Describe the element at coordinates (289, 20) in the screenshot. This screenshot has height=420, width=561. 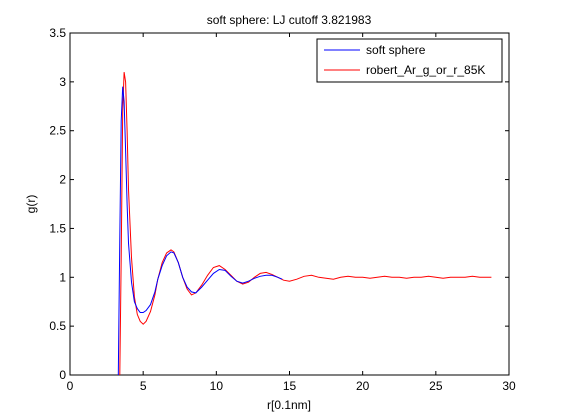
I see `chart-title: soft sphere: LJ cutoff 3.821983` at that location.